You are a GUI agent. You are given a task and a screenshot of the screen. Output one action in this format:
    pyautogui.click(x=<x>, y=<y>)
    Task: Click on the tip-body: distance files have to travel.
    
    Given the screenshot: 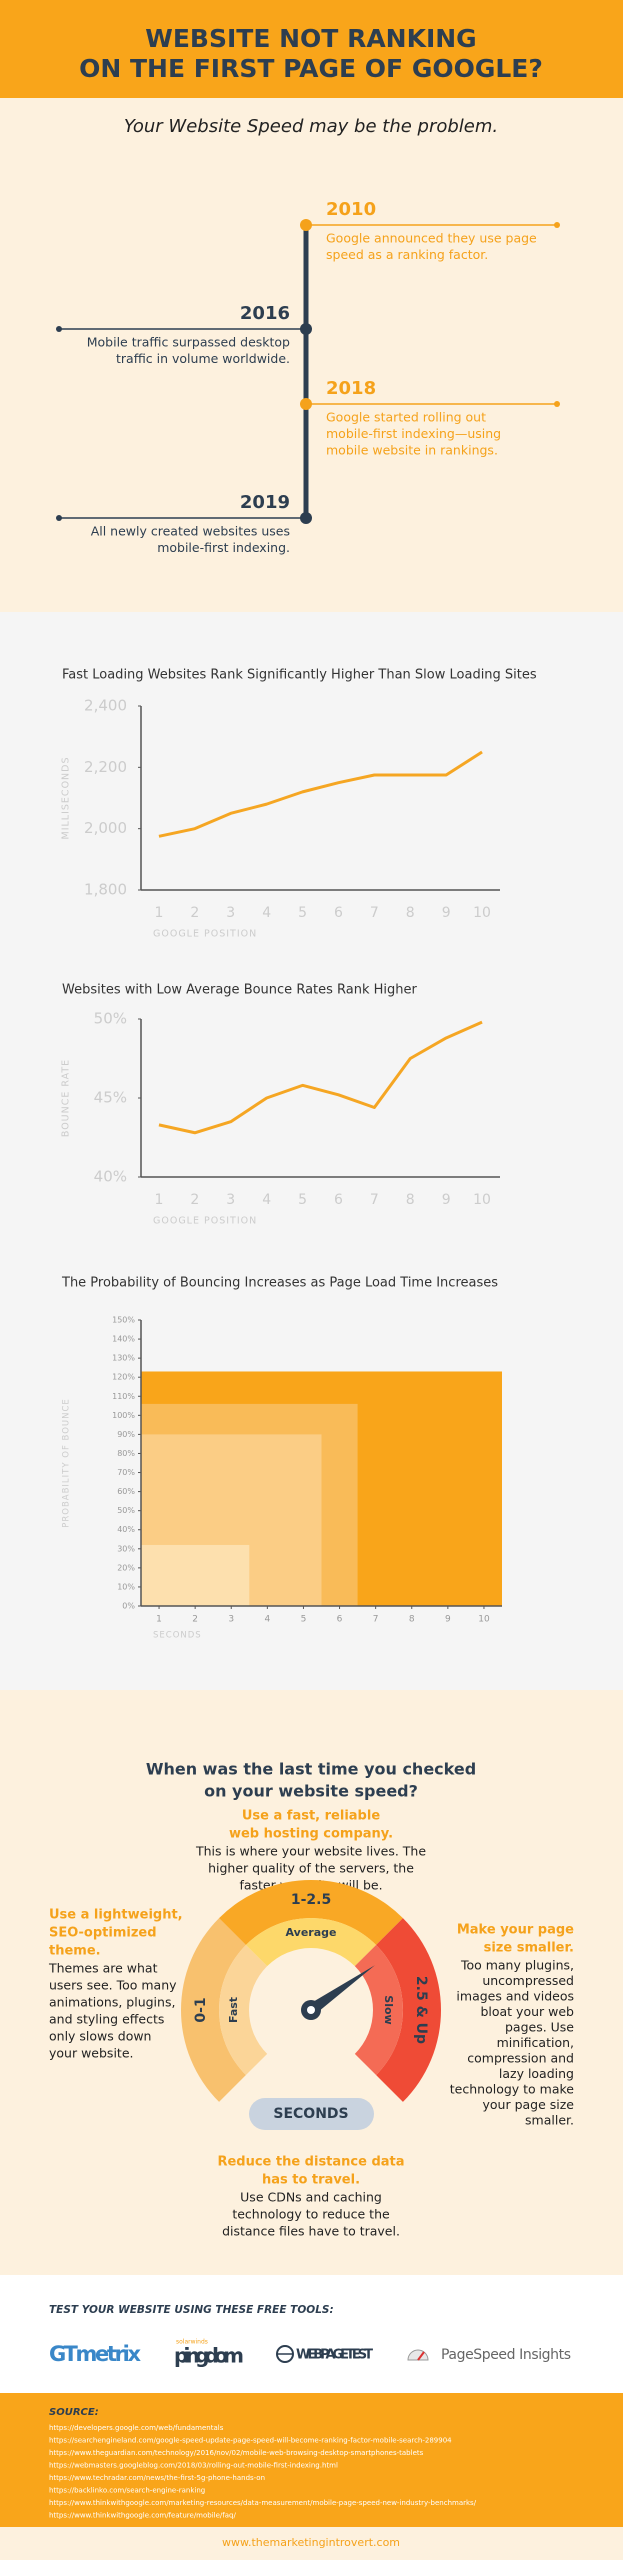 What is the action you would take?
    pyautogui.click(x=311, y=2231)
    